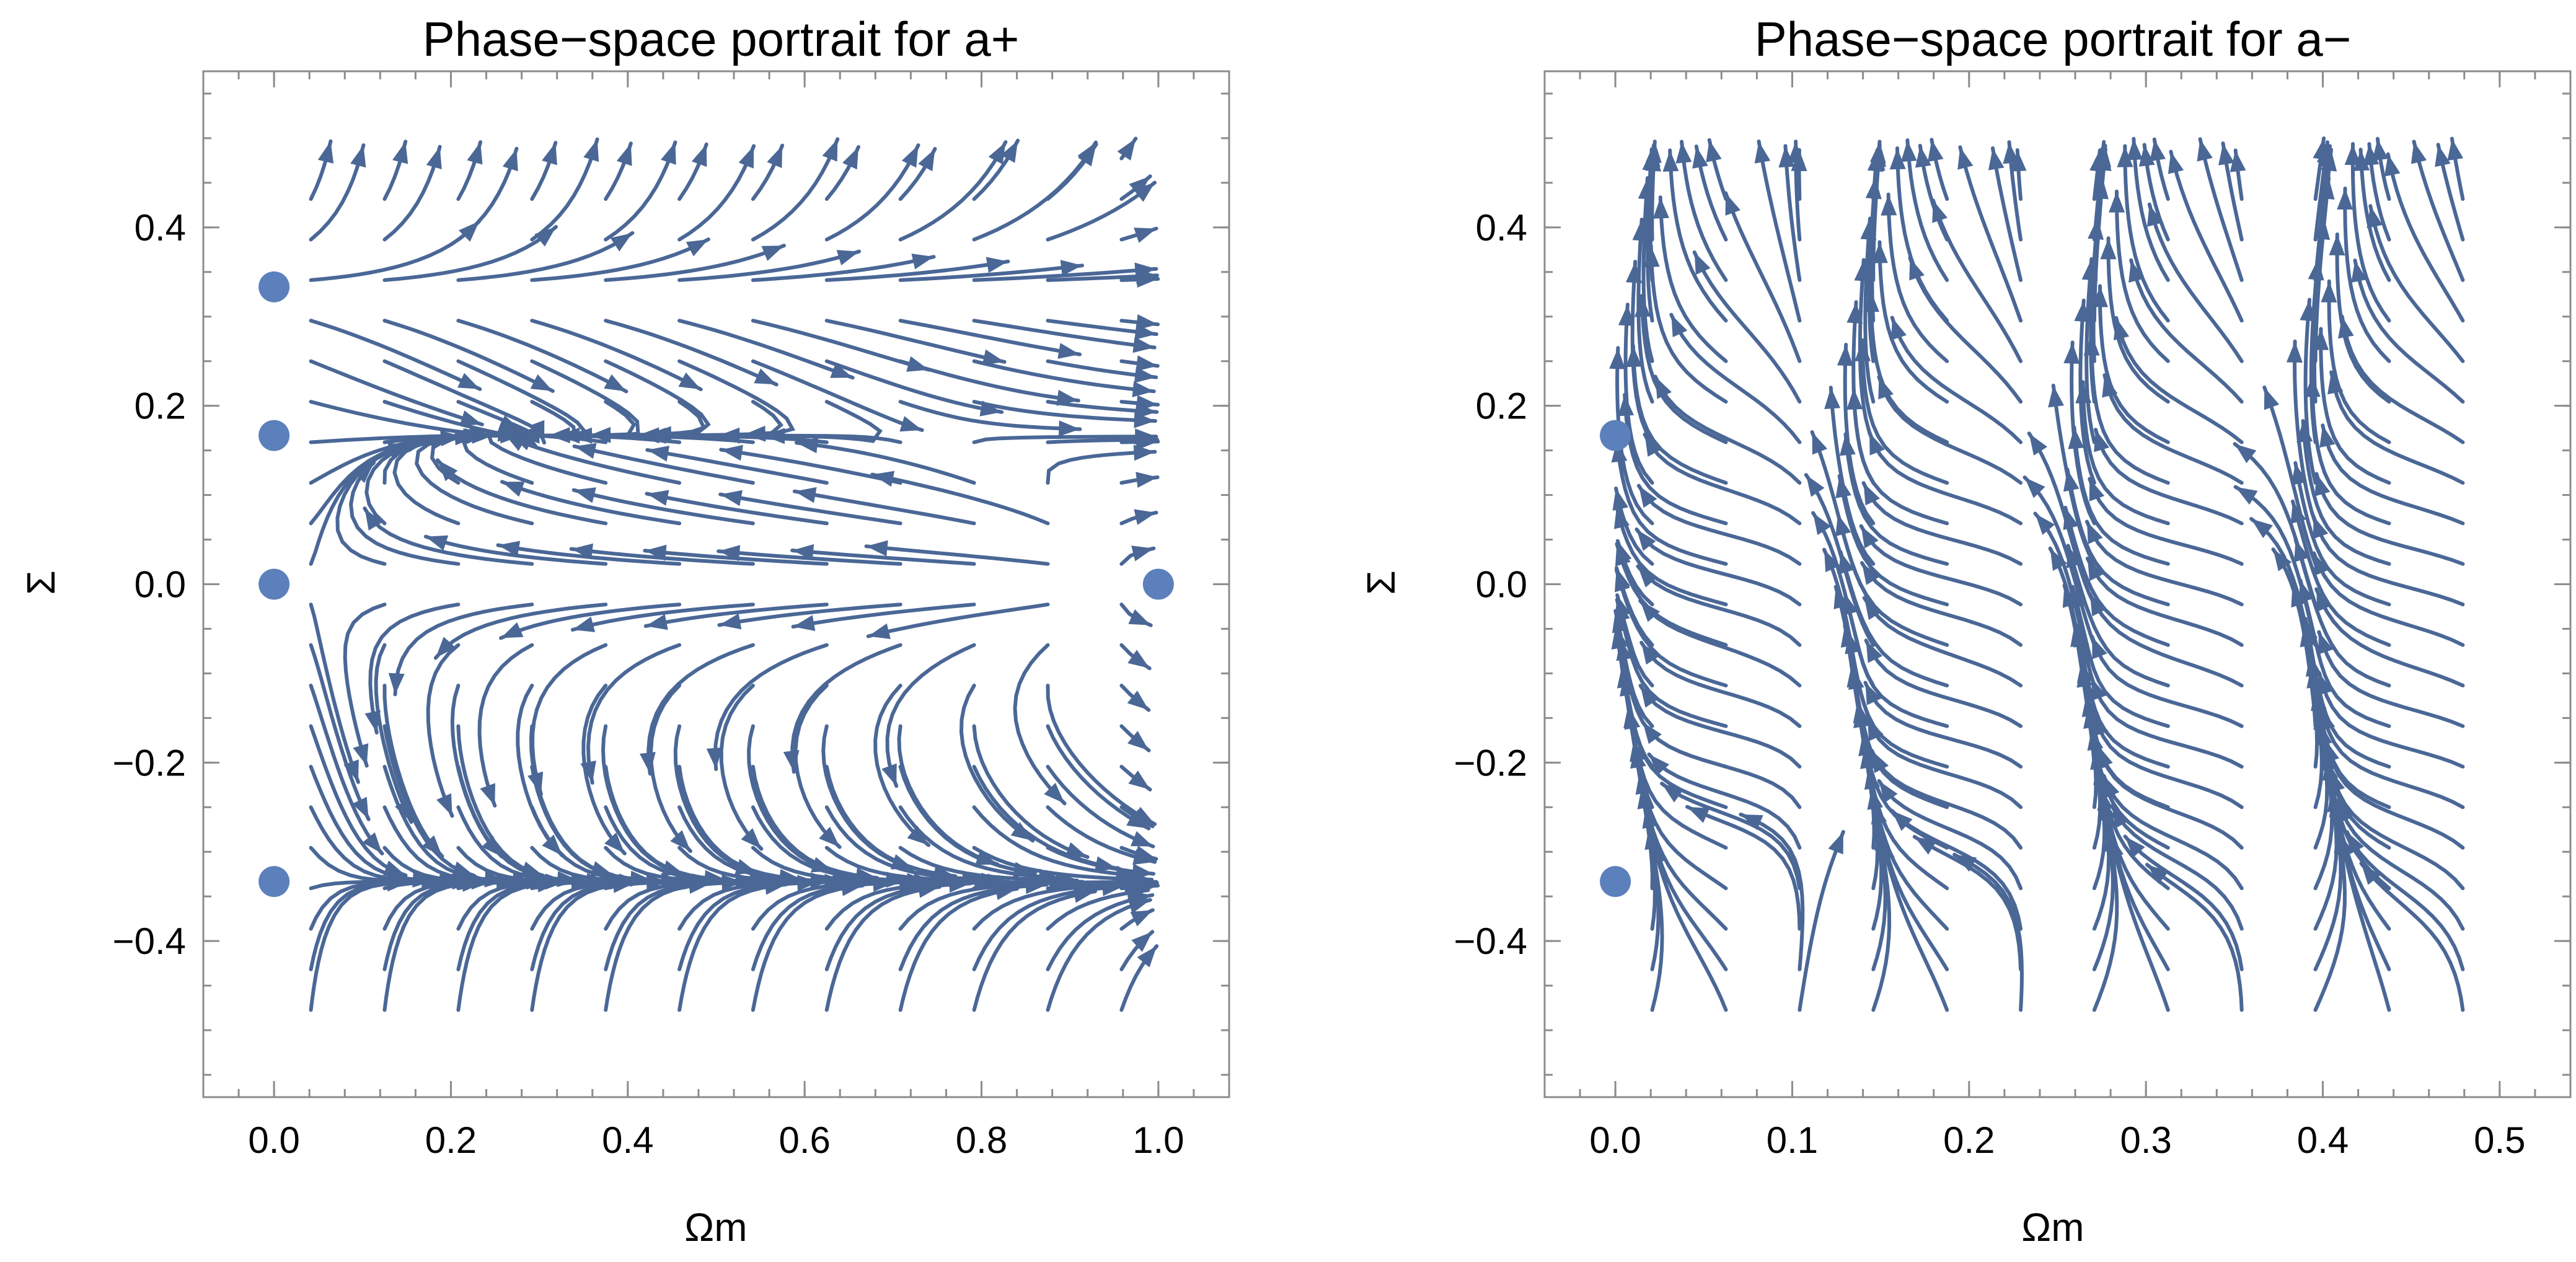  Describe the element at coordinates (274, 435) in the screenshot. I see `fixed-point` at that location.